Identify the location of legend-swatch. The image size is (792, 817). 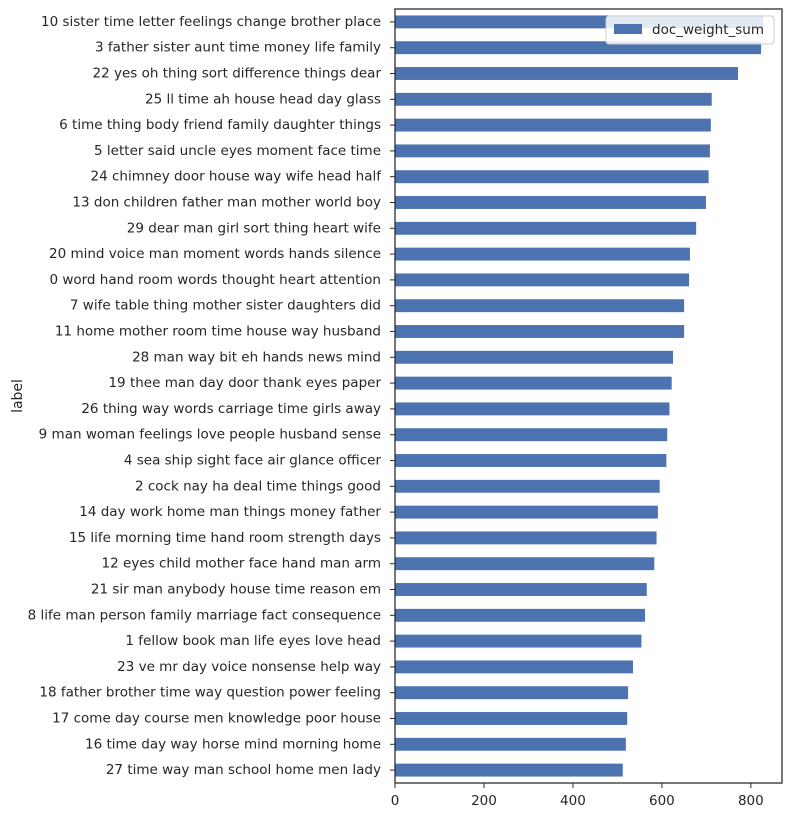
(628, 29).